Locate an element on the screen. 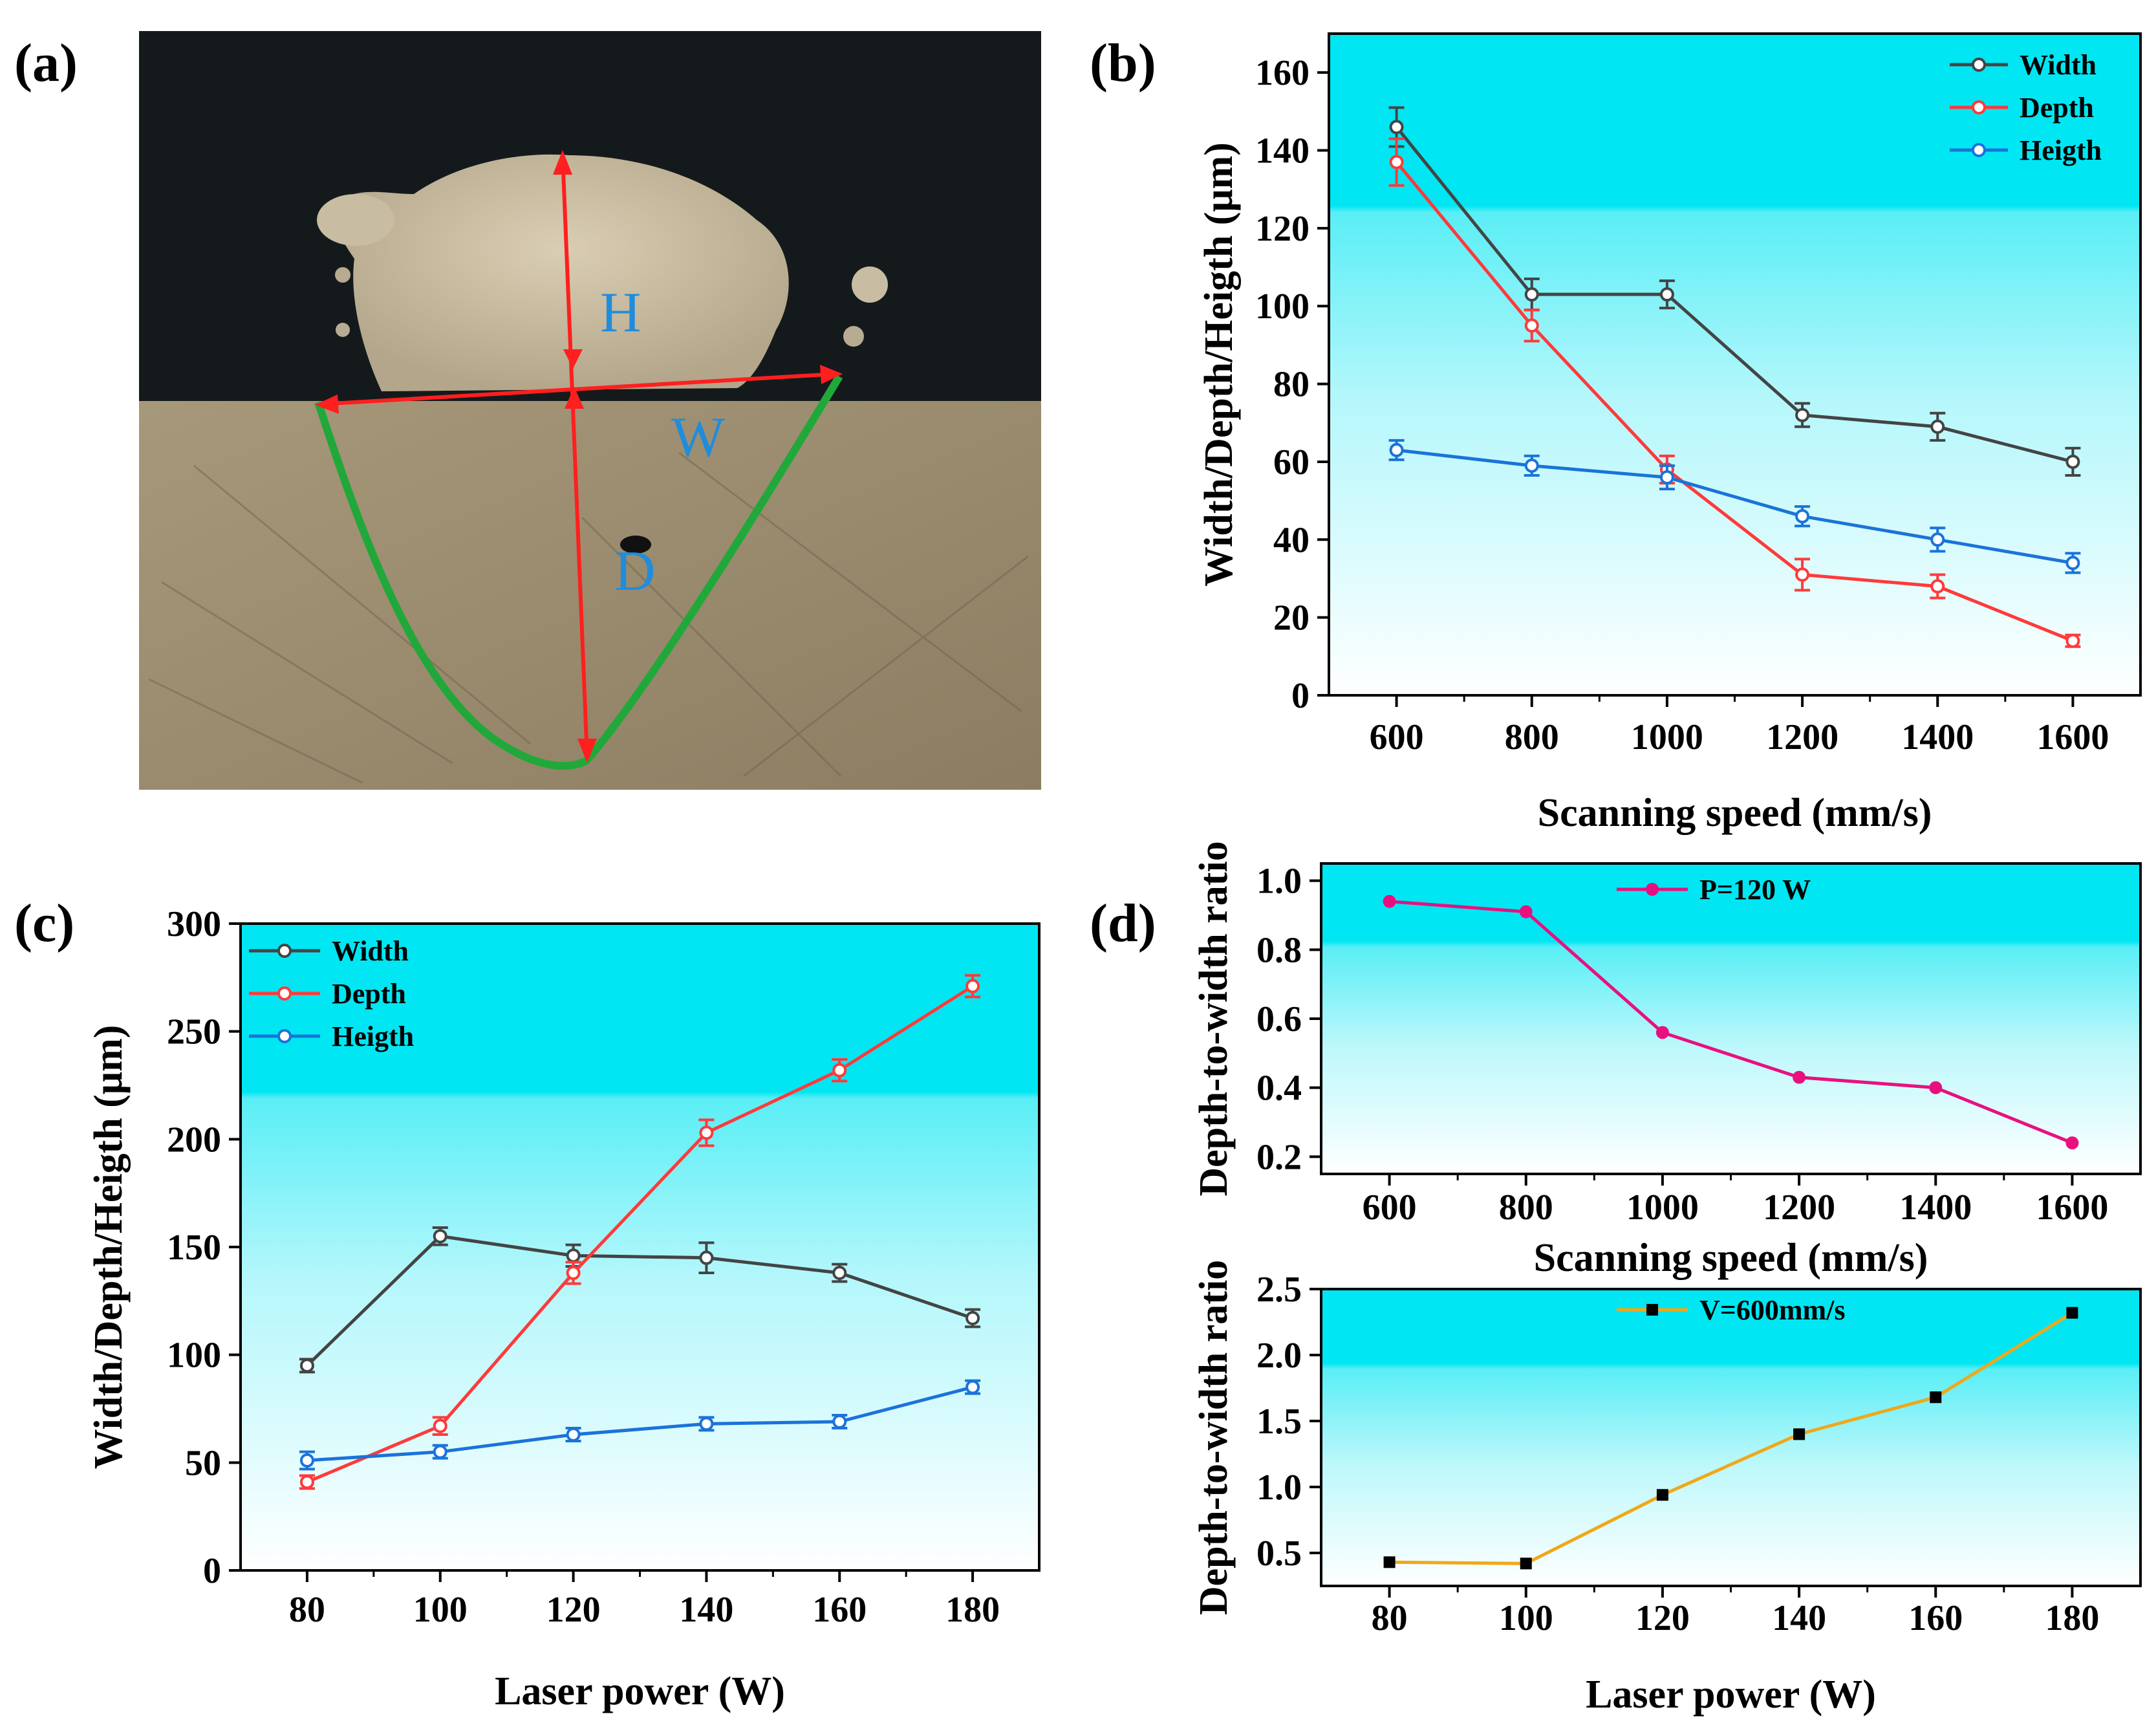 The image size is (2156, 1725). x-tick-label: 800 is located at coordinates (1526, 1208).